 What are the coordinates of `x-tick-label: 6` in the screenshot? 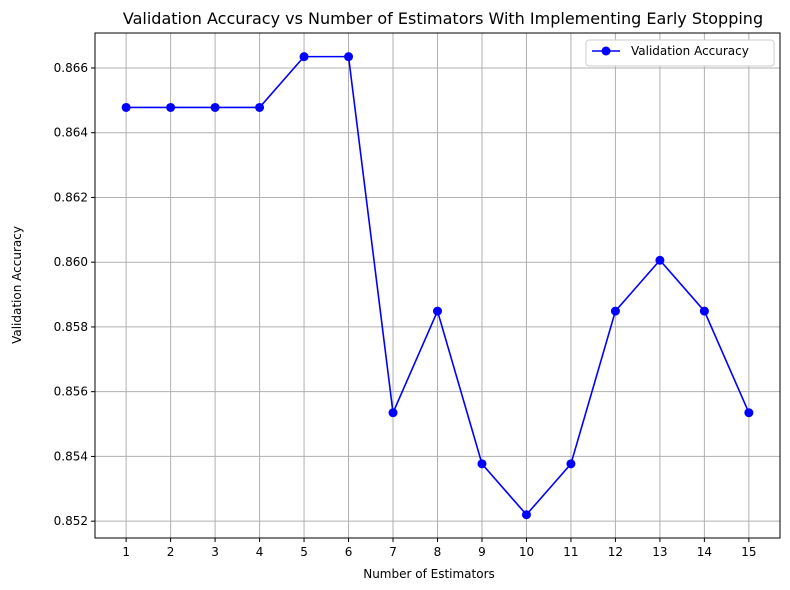 It's located at (349, 552).